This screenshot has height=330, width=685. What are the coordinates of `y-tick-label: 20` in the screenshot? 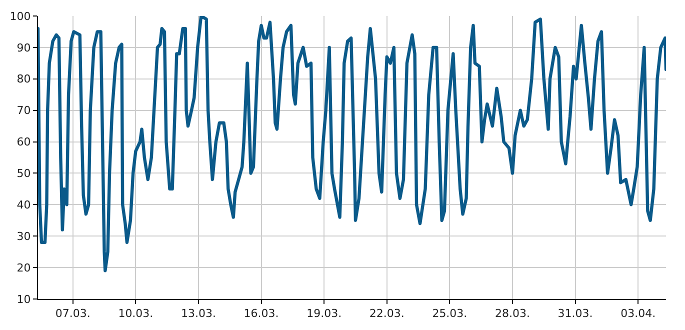 It's located at (23, 267).